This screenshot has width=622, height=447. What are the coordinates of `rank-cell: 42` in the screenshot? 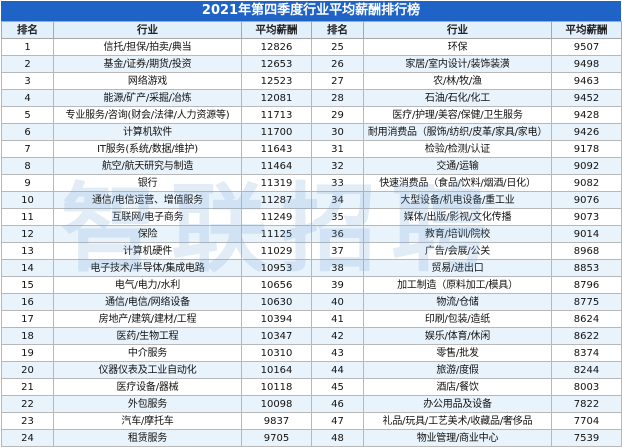 It's located at (337, 336).